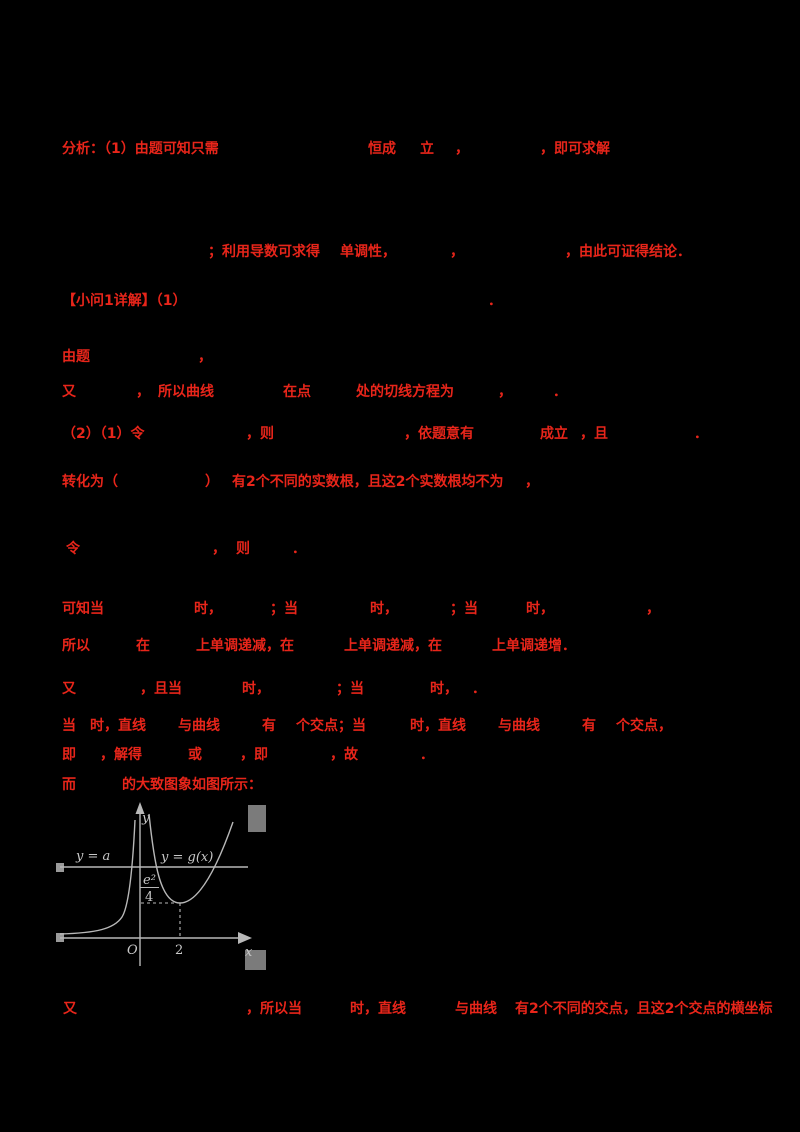  Describe the element at coordinates (260, 434) in the screenshot. I see `text-fragment: ，则` at that location.